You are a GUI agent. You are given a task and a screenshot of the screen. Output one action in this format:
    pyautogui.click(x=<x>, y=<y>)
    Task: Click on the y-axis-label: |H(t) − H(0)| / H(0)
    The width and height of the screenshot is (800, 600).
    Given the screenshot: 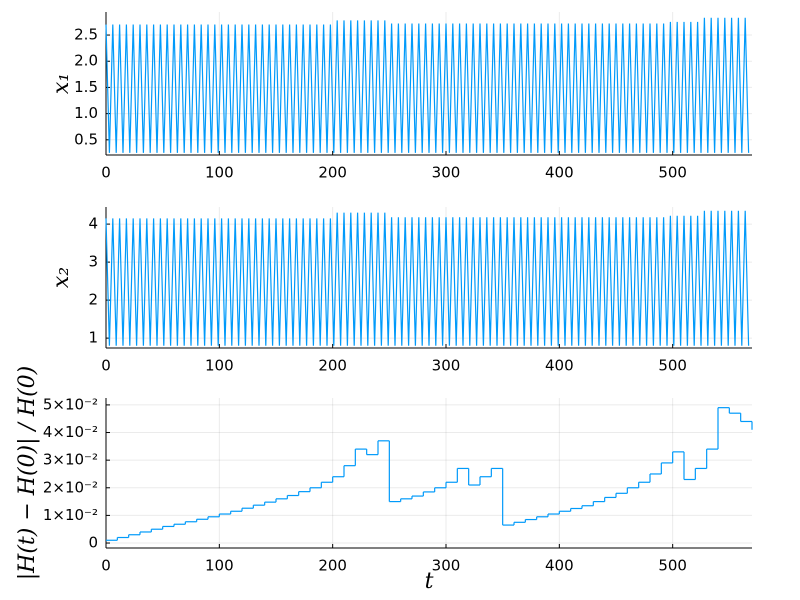 What is the action you would take?
    pyautogui.click(x=27, y=473)
    